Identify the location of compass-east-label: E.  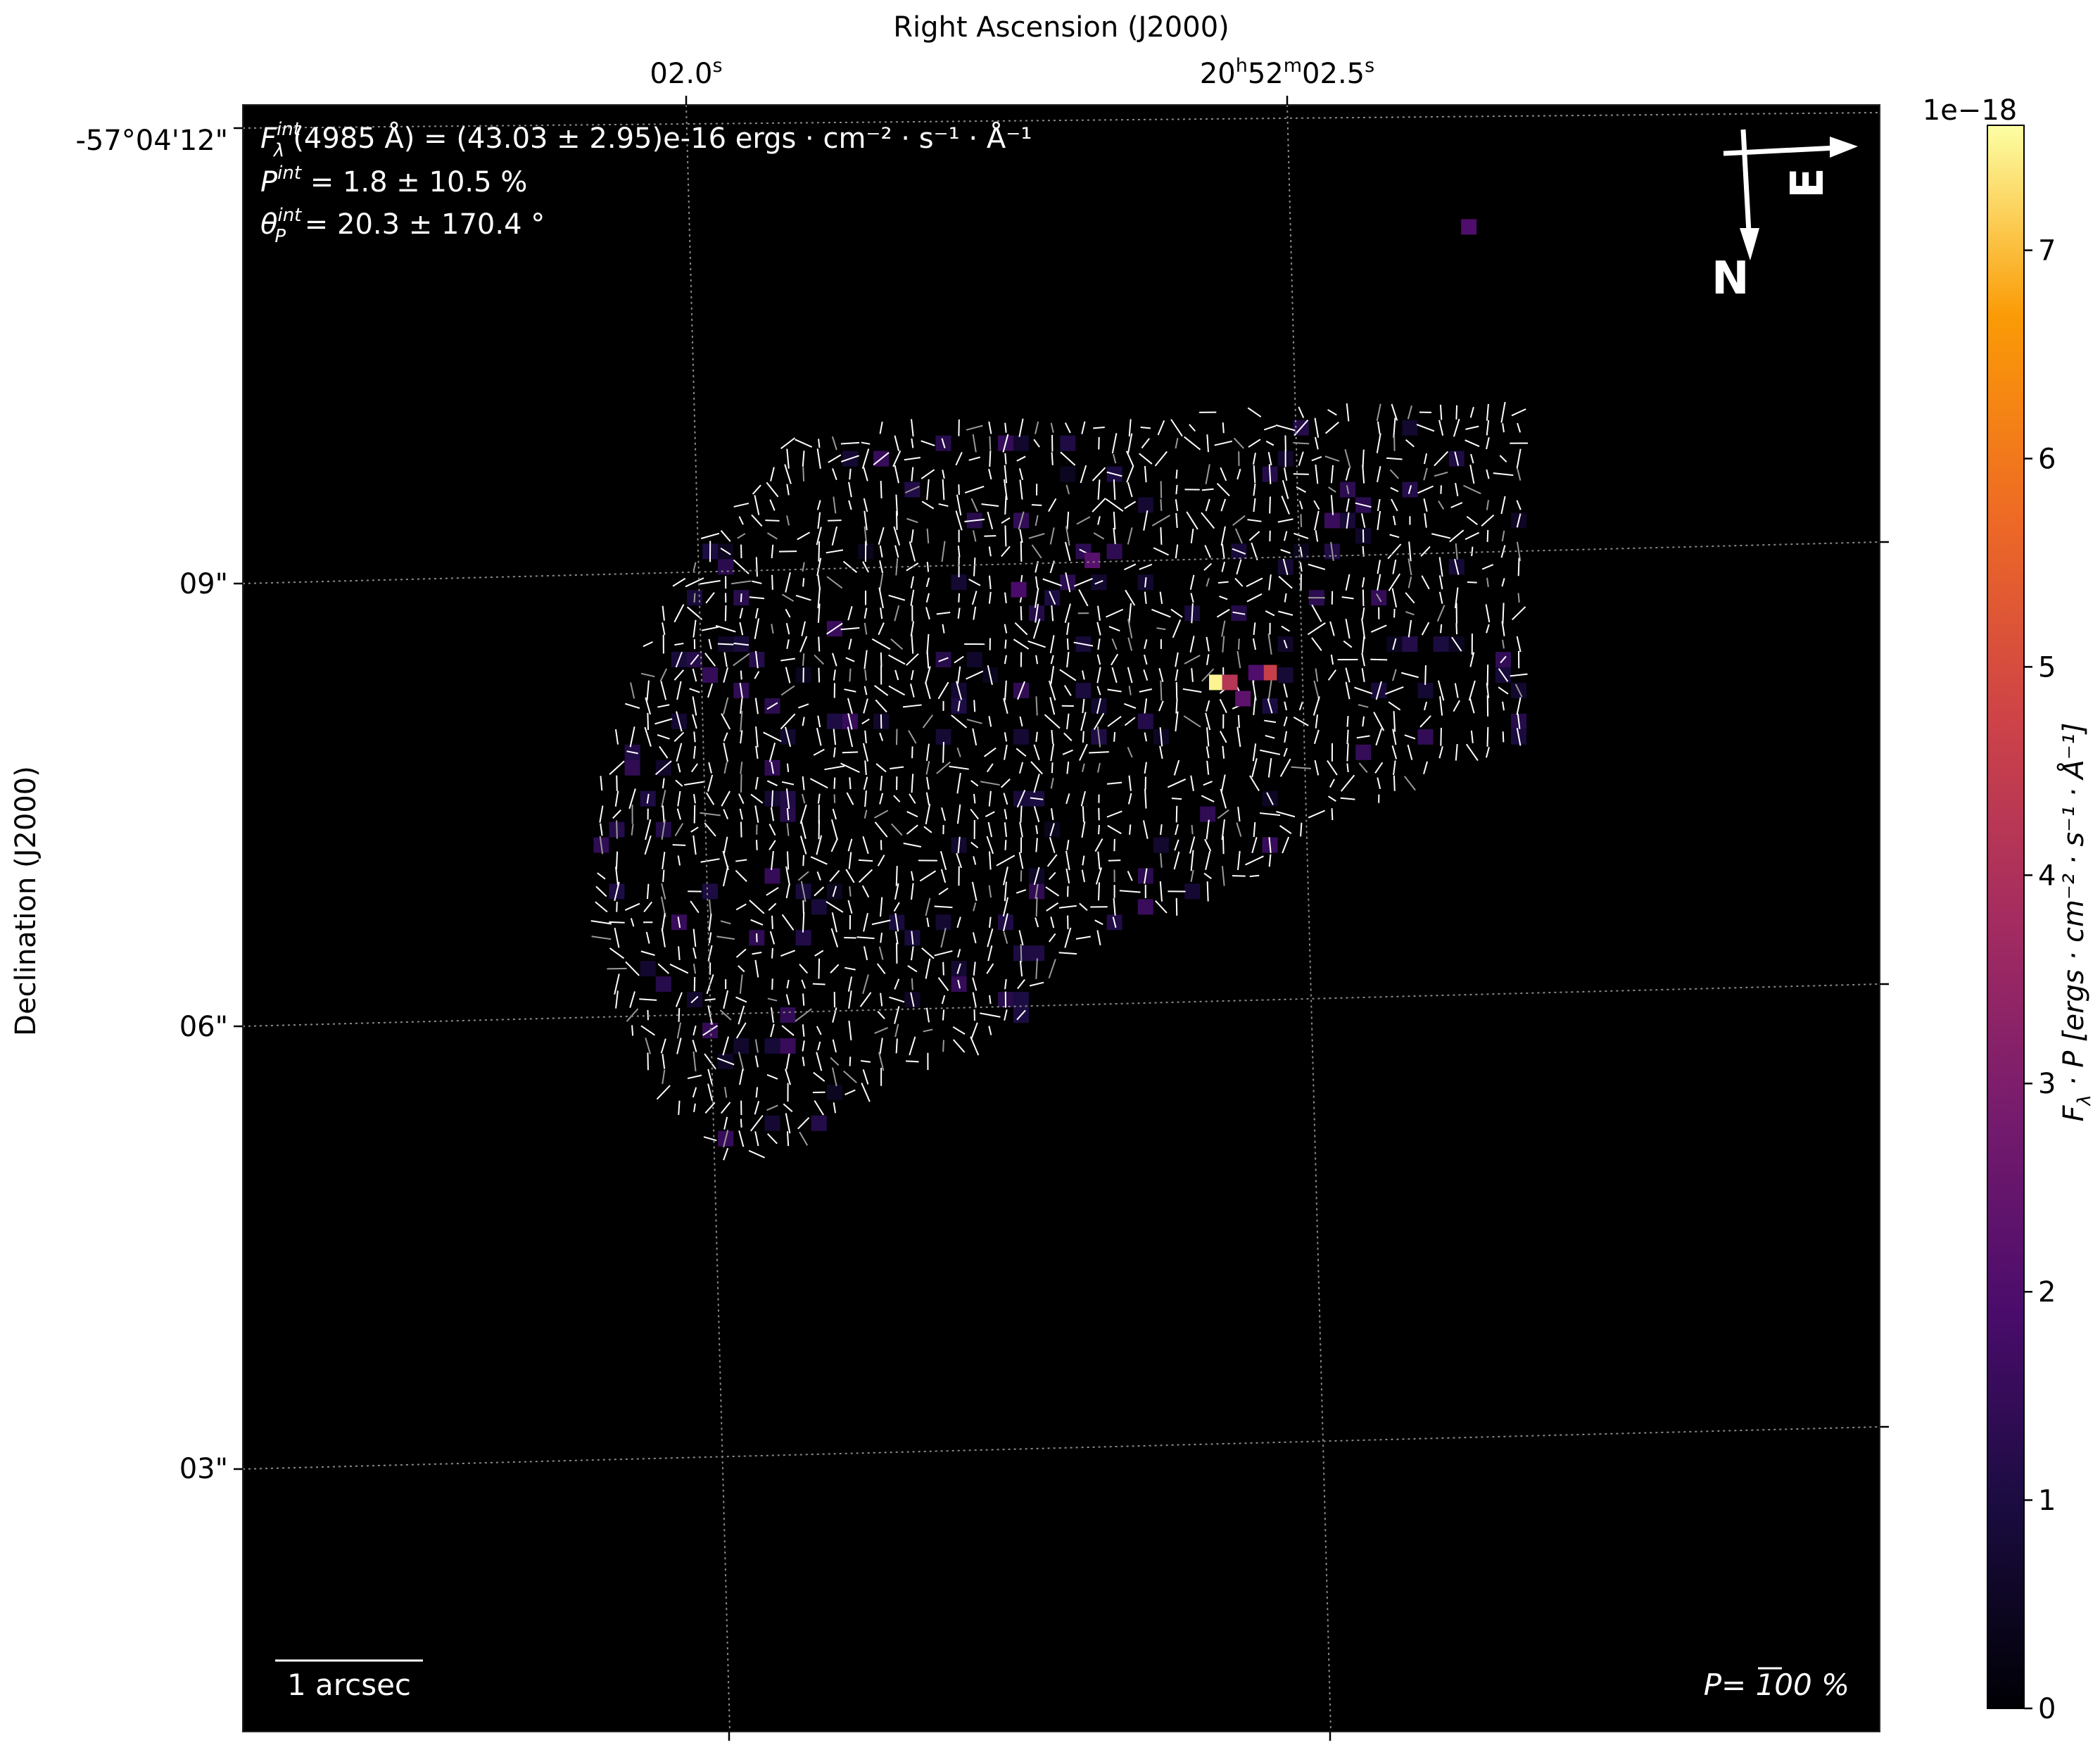
(1808, 183).